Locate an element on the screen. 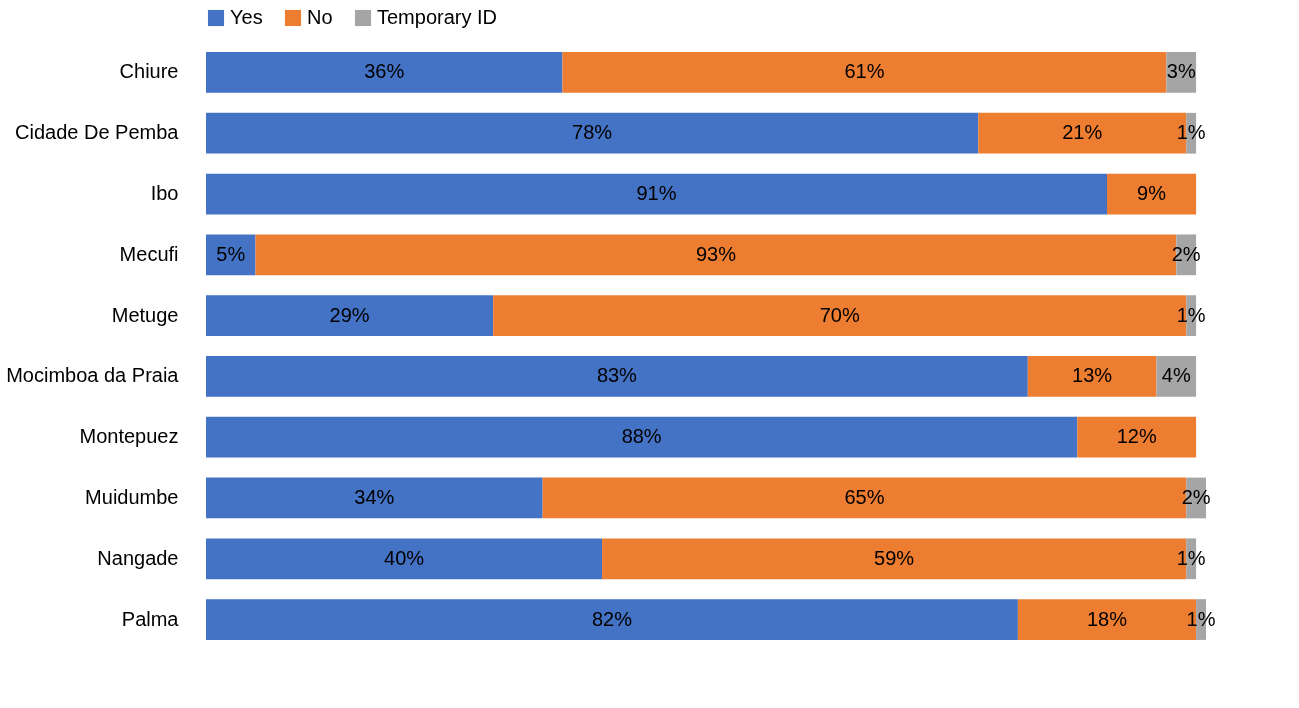  data-label: 65% is located at coordinates (864, 496).